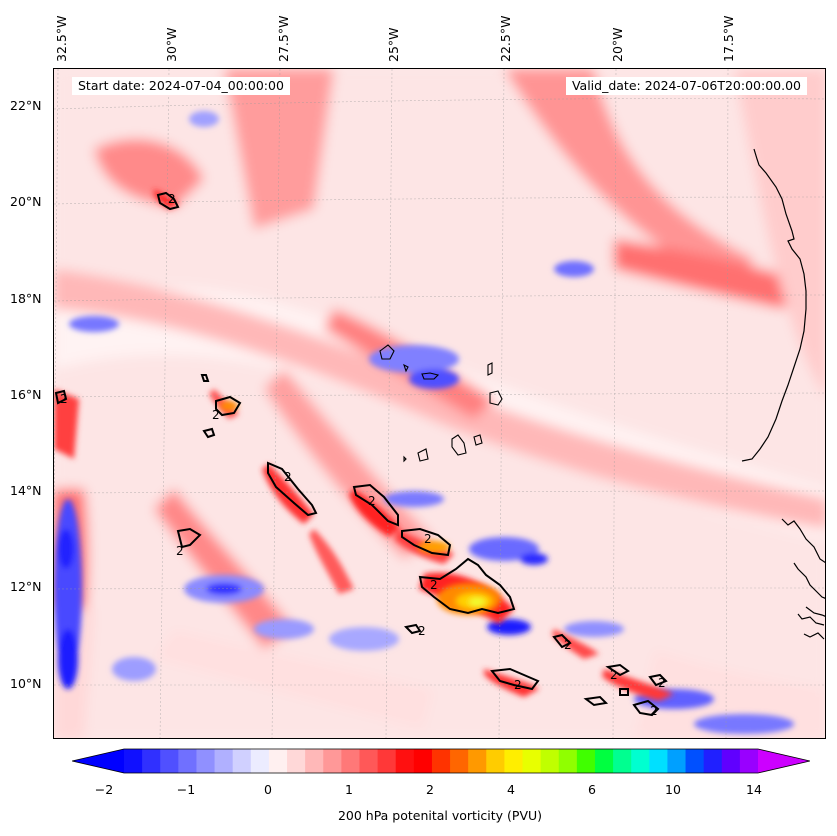  I want to click on colorbar-tick: 2, so click(430, 789).